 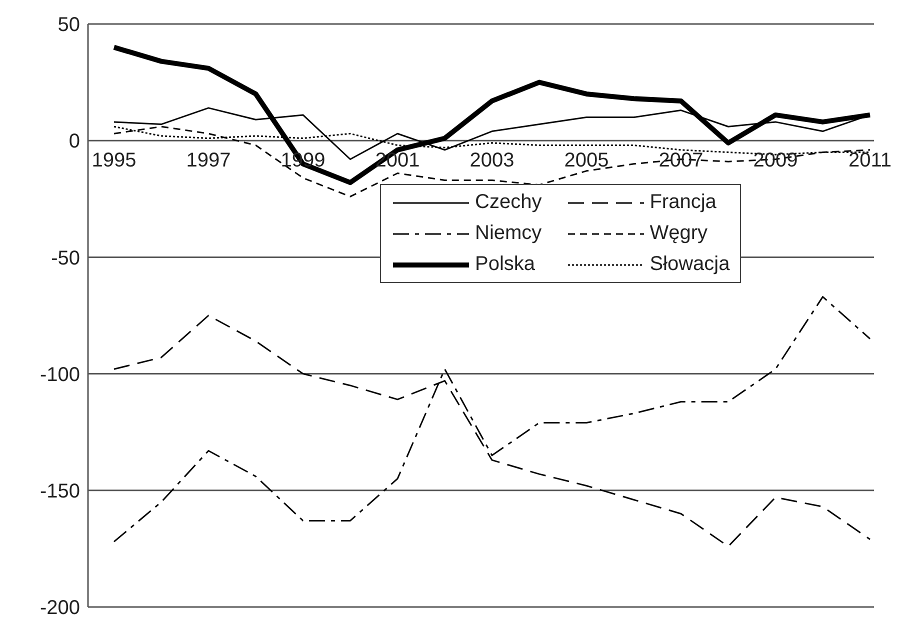 What do you see at coordinates (60, 608) in the screenshot?
I see `y-tick-label: -200` at bounding box center [60, 608].